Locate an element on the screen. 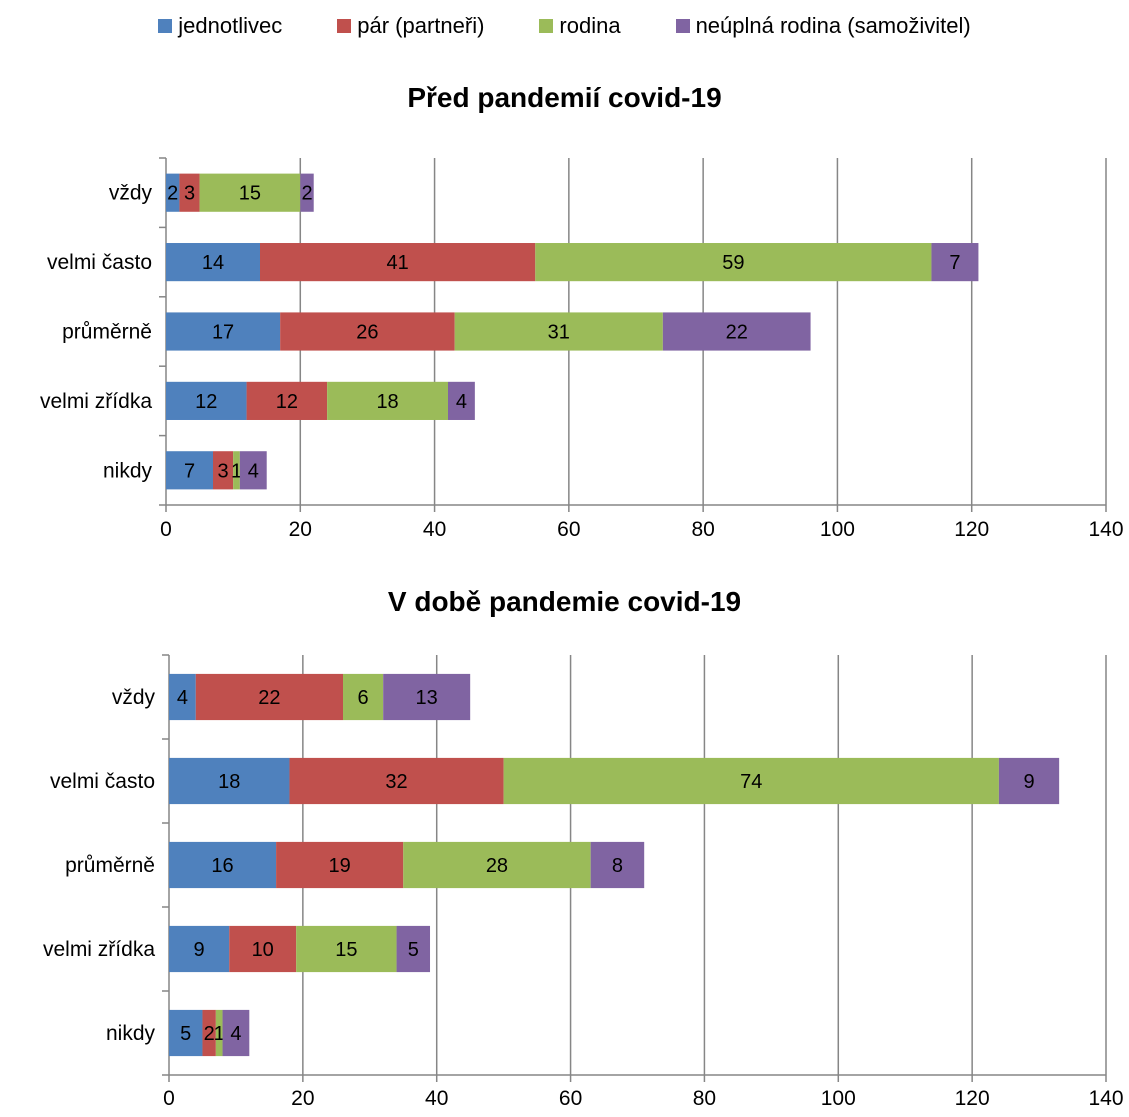 The image size is (1129, 1117). chart-title-during: V době pandemie covid-19 is located at coordinates (564, 601).